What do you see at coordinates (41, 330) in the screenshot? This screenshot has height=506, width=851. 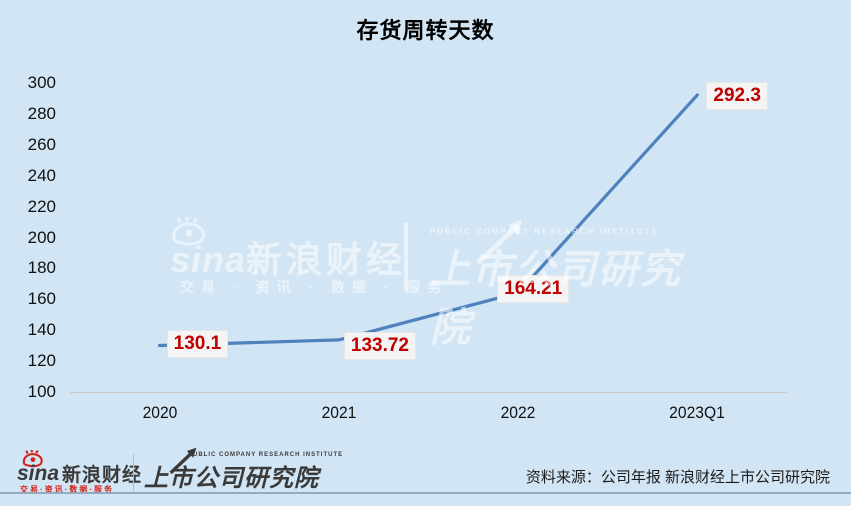 I see `y-tick-label: 140` at bounding box center [41, 330].